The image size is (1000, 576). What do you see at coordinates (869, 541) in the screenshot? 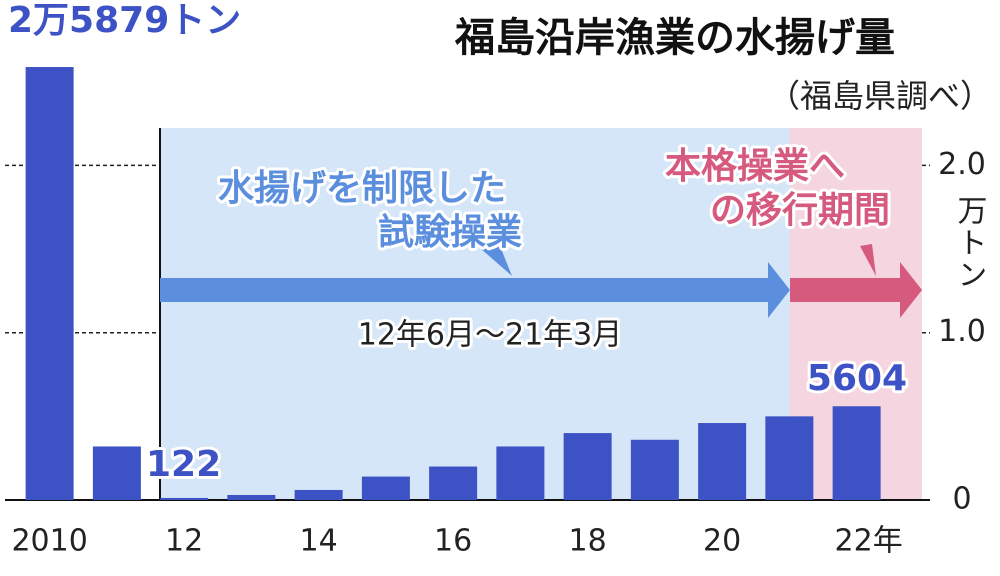
I see `x-tick-label: 22年` at bounding box center [869, 541].